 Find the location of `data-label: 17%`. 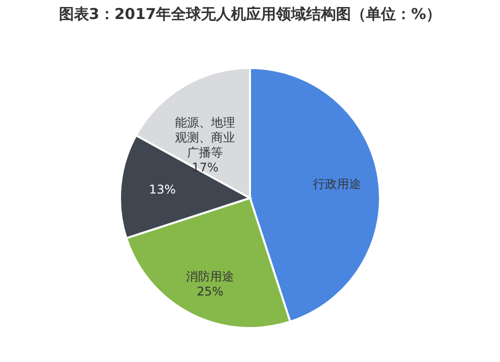

data-label: 17% is located at coordinates (205, 167).